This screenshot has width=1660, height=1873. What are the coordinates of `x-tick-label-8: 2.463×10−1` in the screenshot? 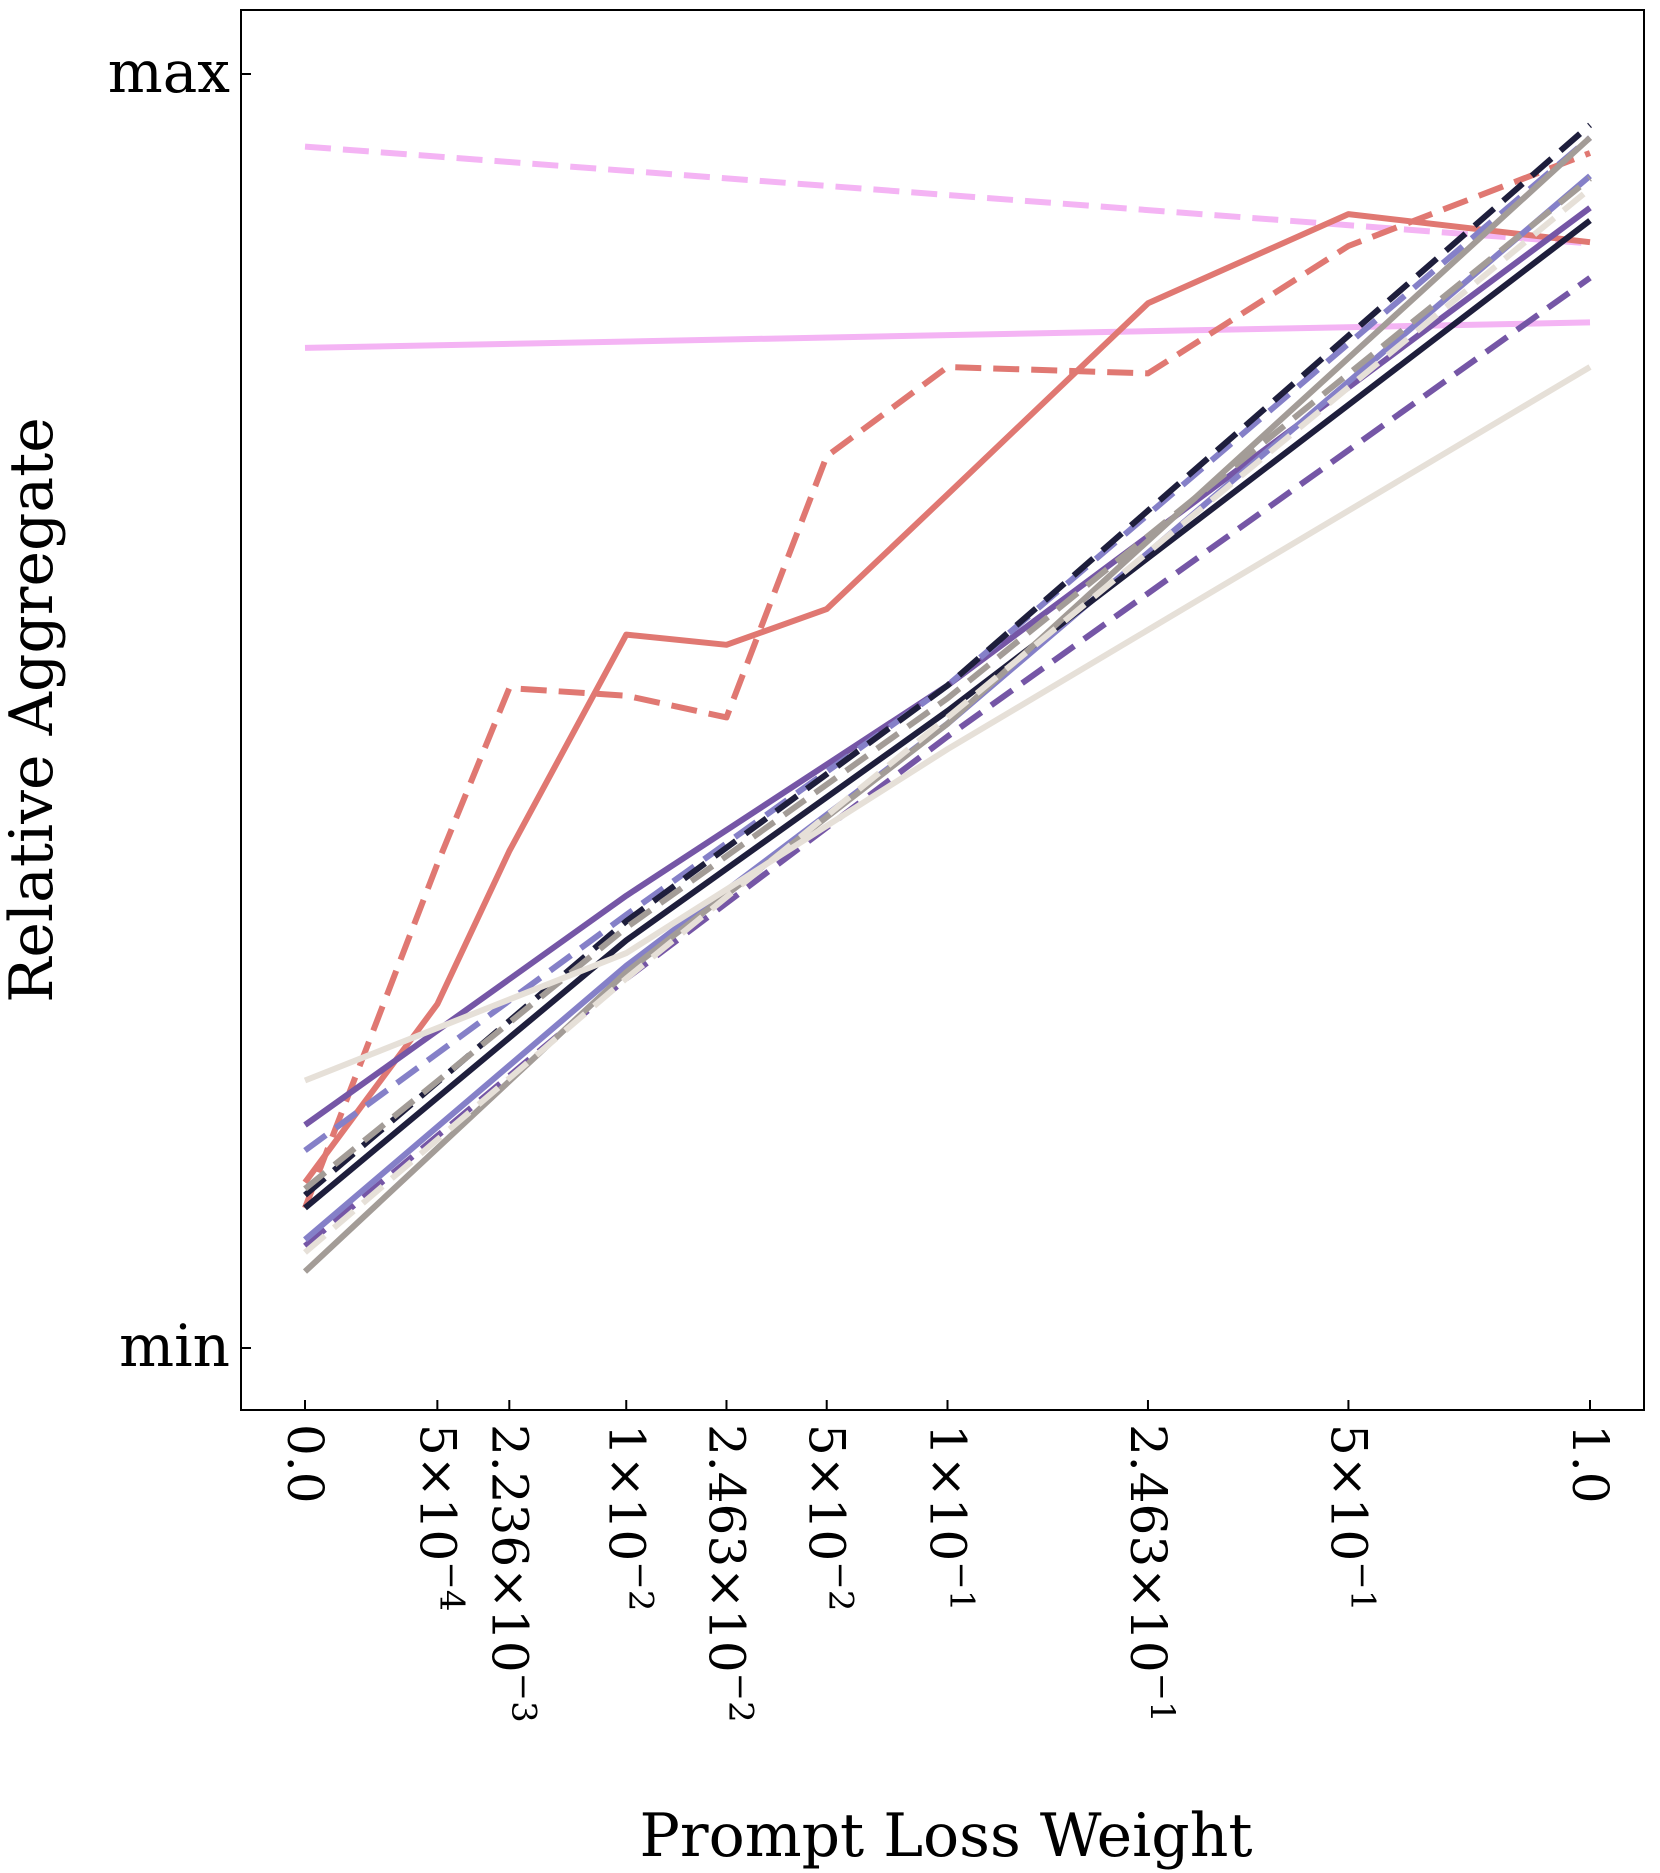 It's located at (1150, 1573).